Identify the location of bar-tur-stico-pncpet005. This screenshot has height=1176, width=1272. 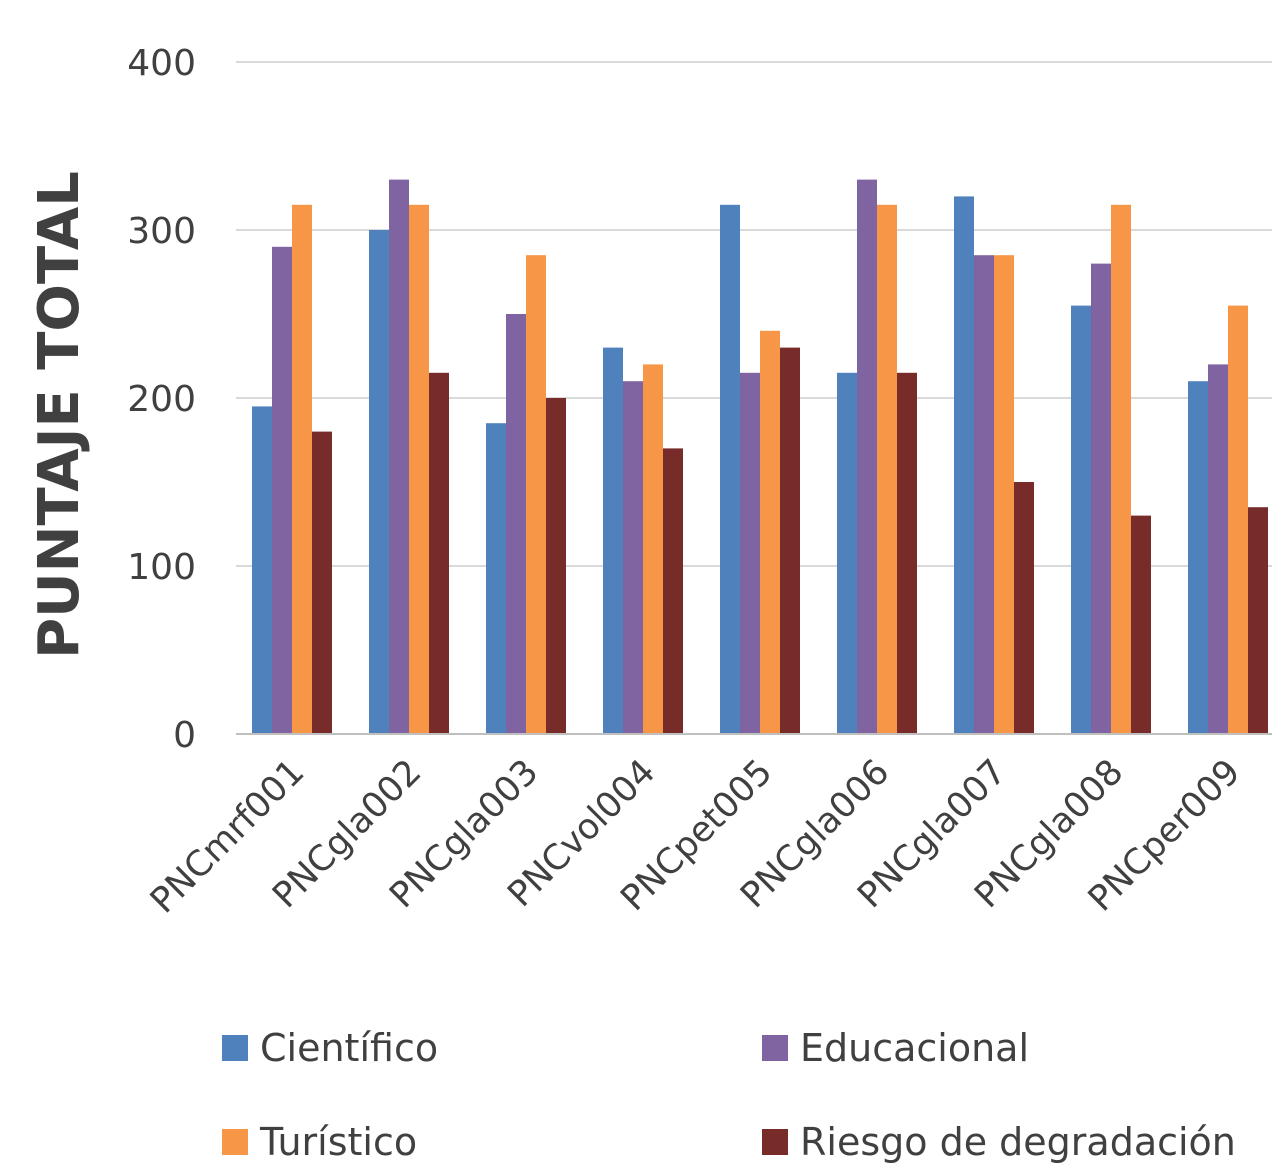
(770, 532).